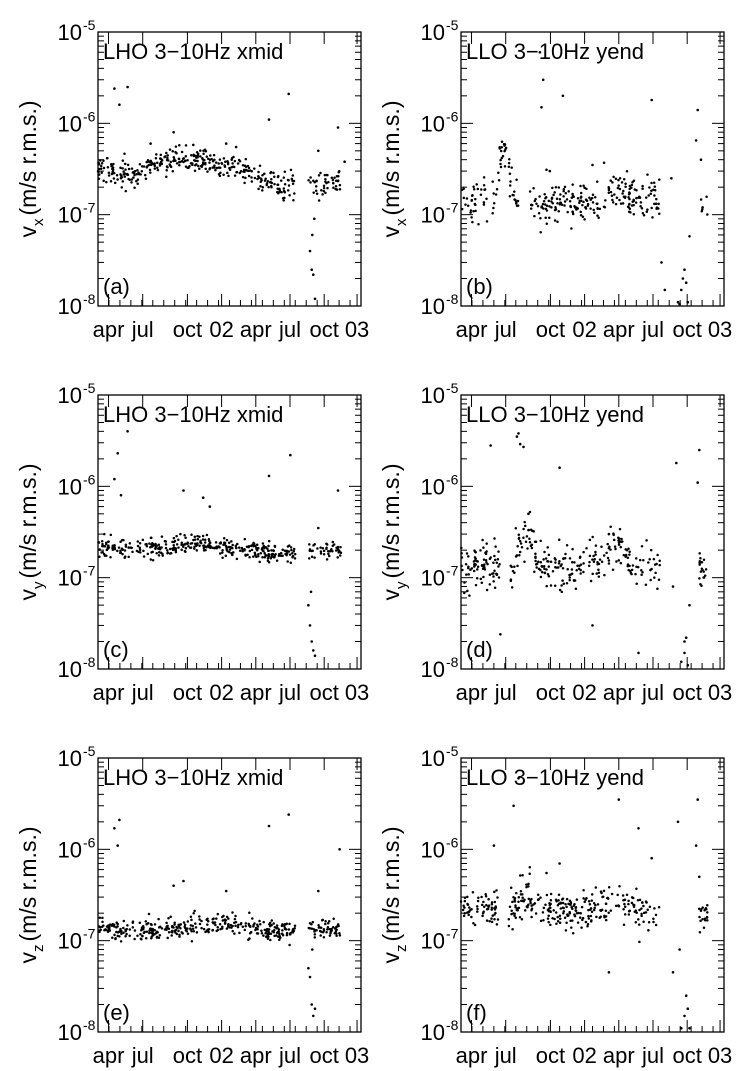  Describe the element at coordinates (187, 329) in the screenshot. I see `x-tick-label: oct` at that location.